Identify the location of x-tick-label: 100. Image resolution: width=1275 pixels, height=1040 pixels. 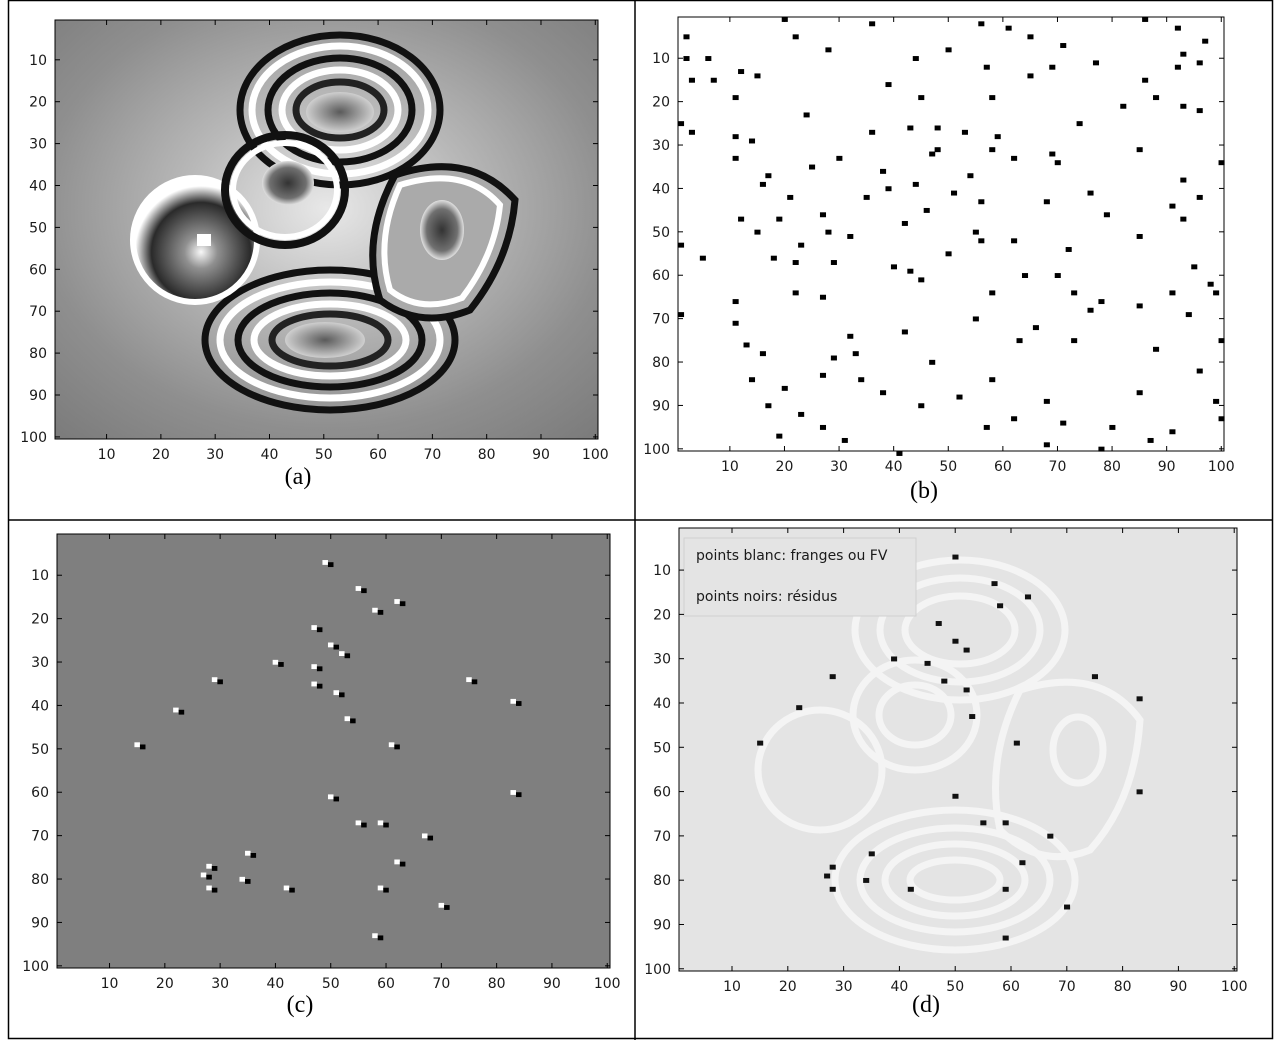
(1221, 467).